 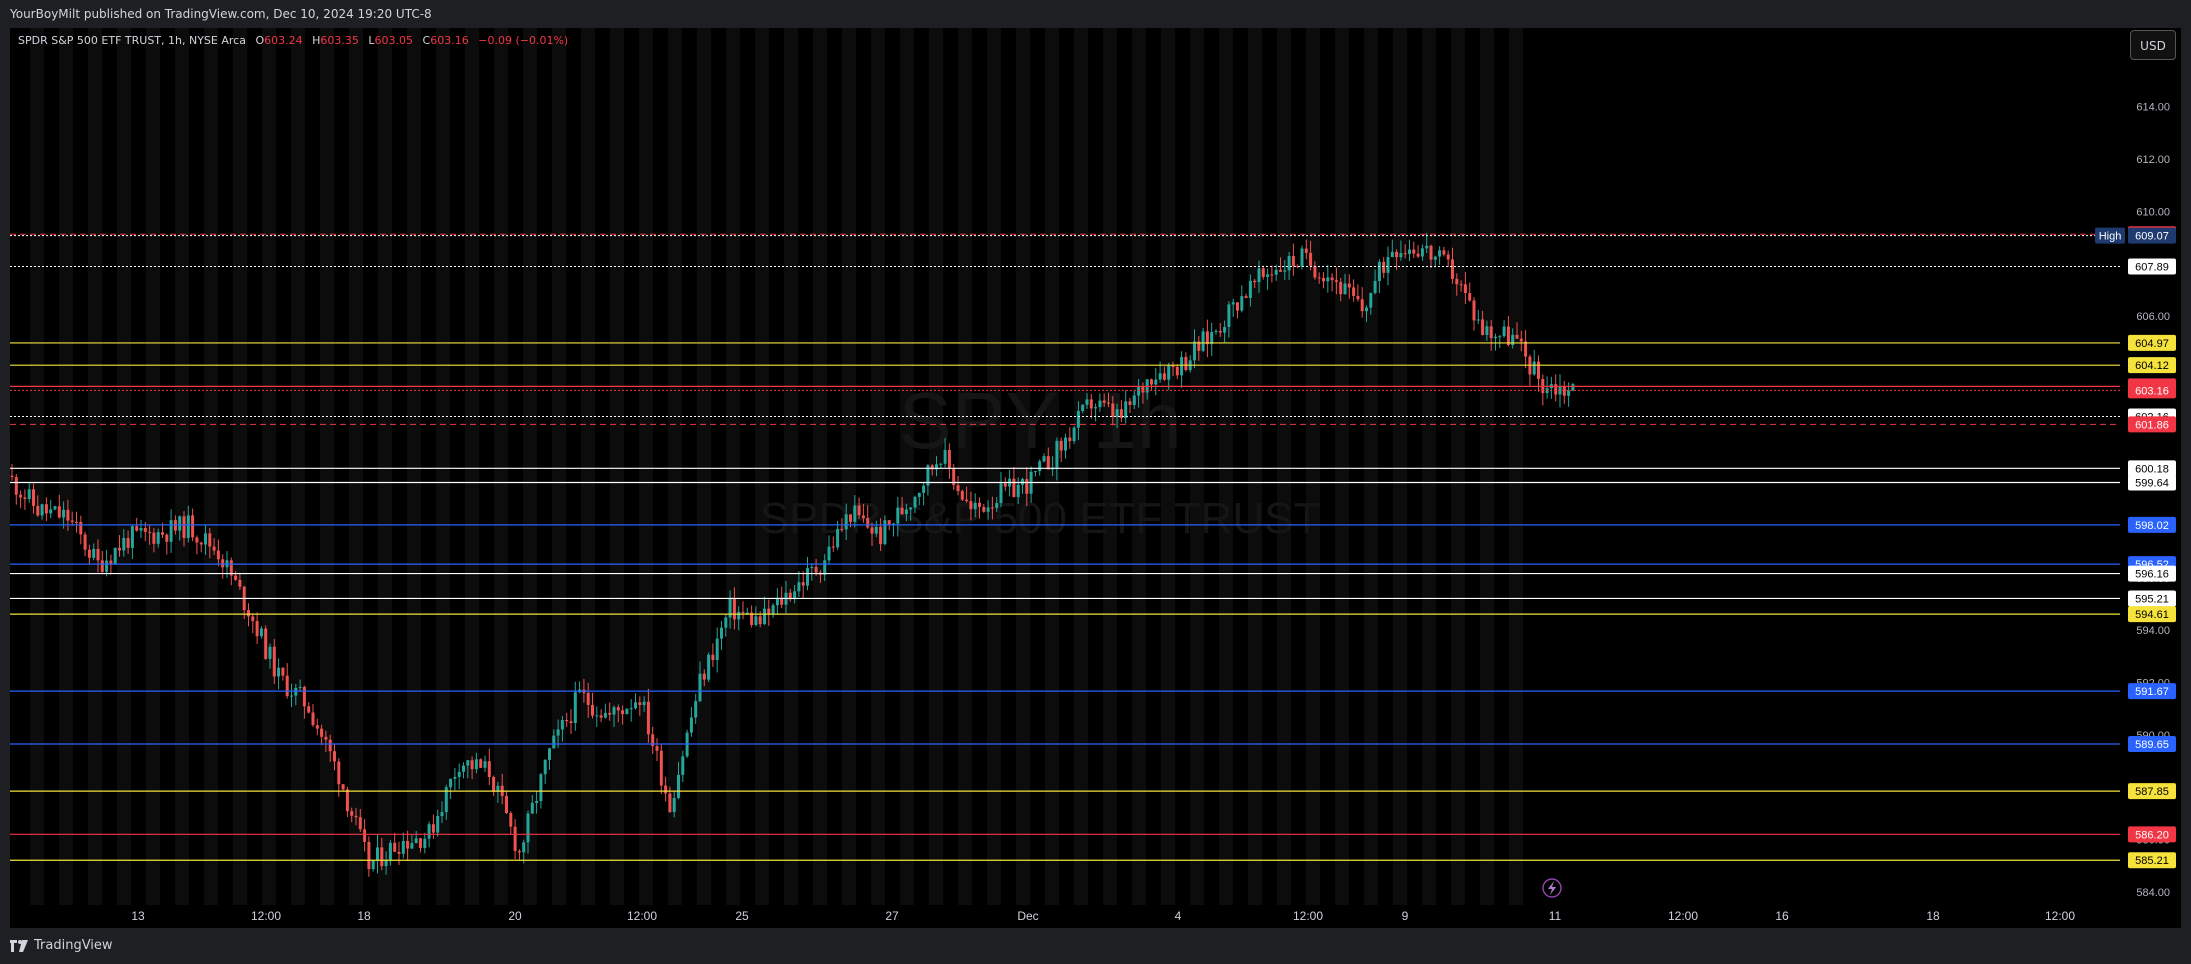 I want to click on change-value: −0.09 (−0.01%), so click(x=523, y=40).